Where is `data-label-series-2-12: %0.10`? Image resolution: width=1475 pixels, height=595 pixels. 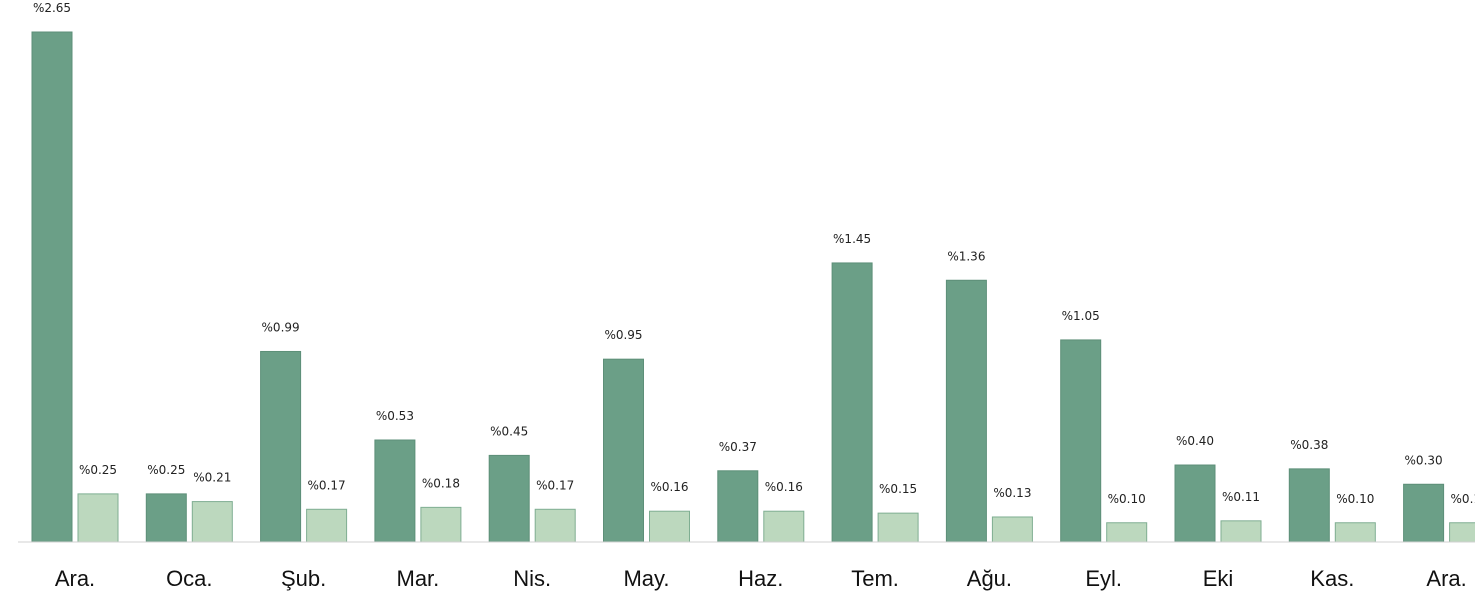
data-label-series-2-12: %0.10 is located at coordinates (1463, 499).